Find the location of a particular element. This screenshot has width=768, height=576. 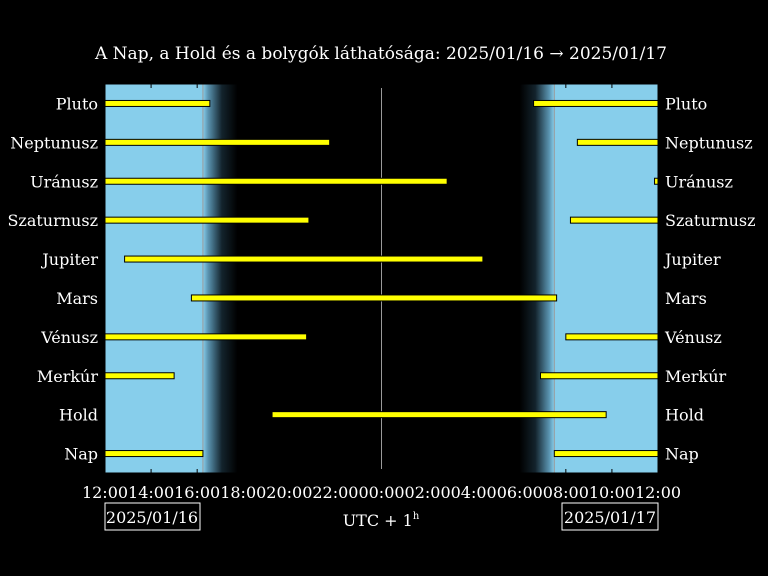

category-label-right: Szaturnusz is located at coordinates (710, 220).